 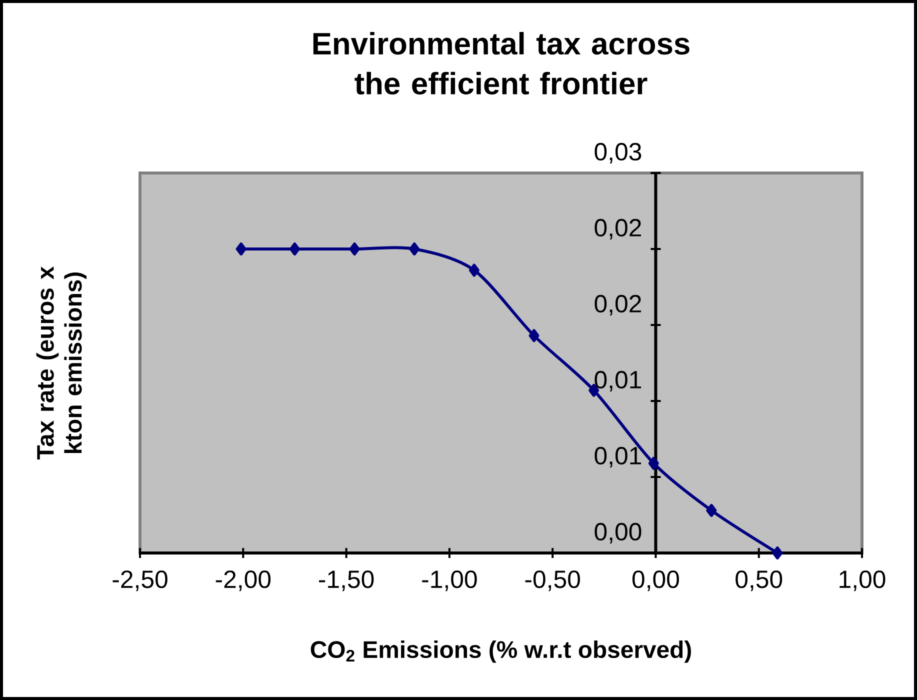 I want to click on x-tick-label: -0,50, so click(x=552, y=581).